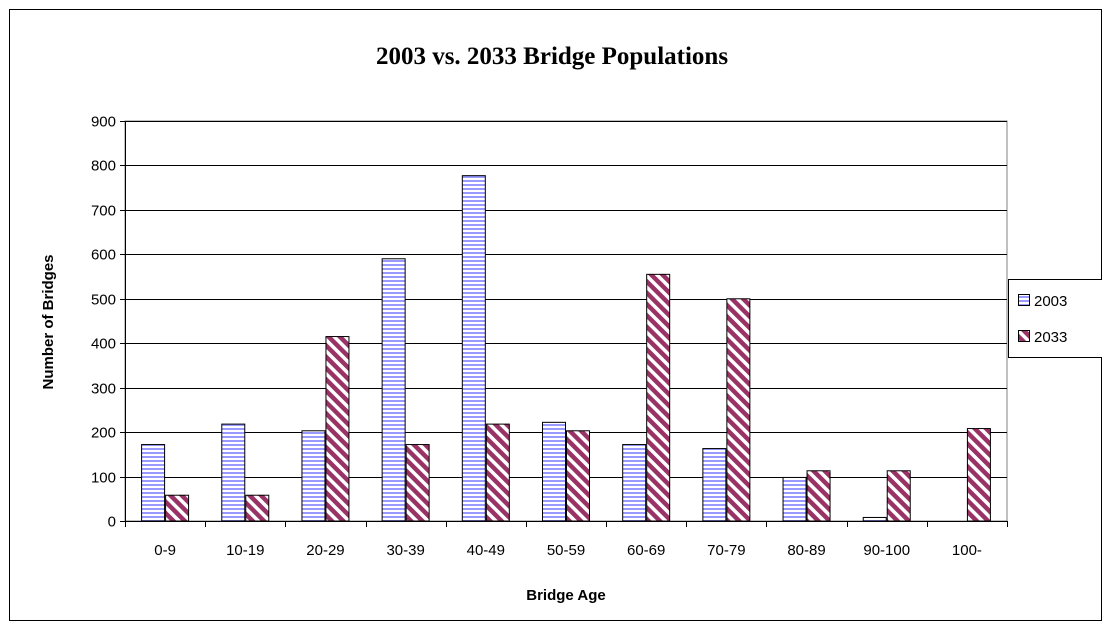  I want to click on x-tick-label: 60-69, so click(646, 550).